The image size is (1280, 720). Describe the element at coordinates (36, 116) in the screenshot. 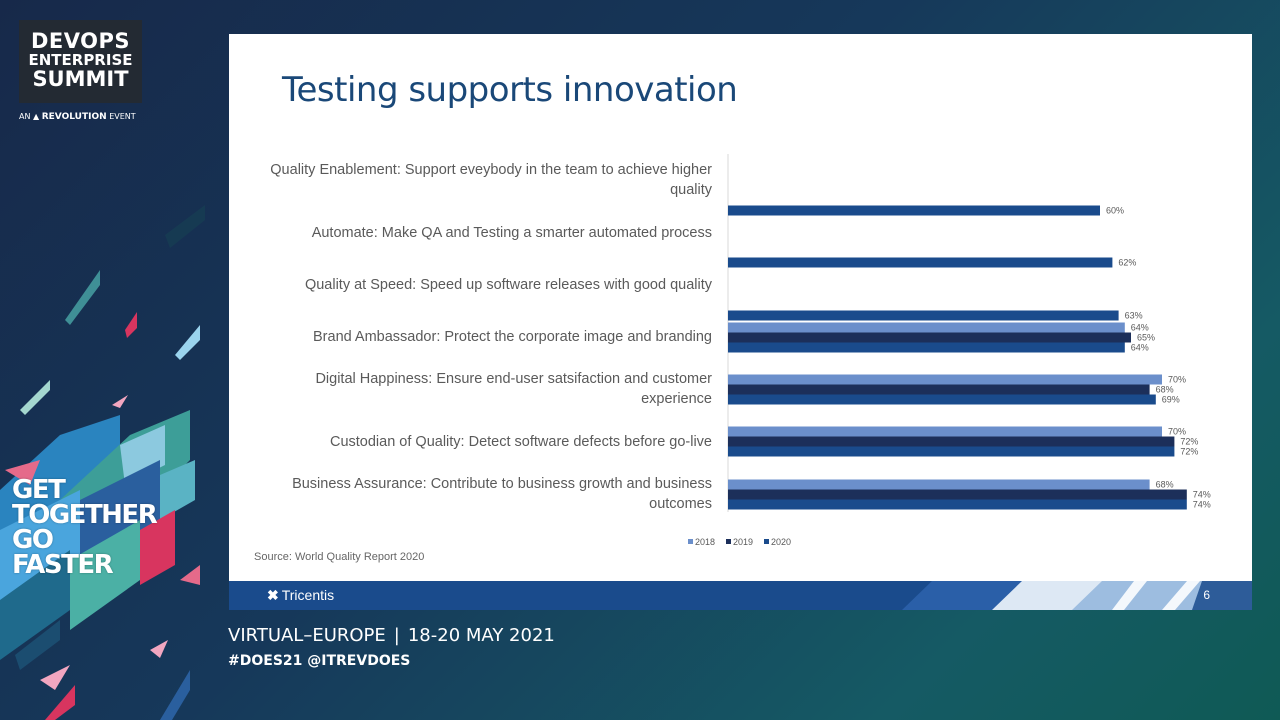

I see `it-revolution-icon: ▲` at that location.